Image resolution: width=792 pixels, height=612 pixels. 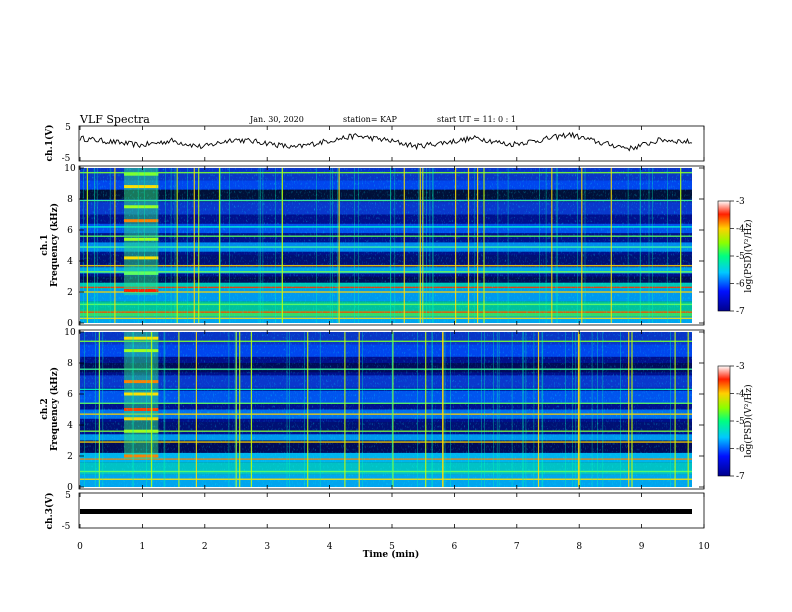 What do you see at coordinates (276, 119) in the screenshot?
I see `date-label: Jan. 30, 2020` at bounding box center [276, 119].